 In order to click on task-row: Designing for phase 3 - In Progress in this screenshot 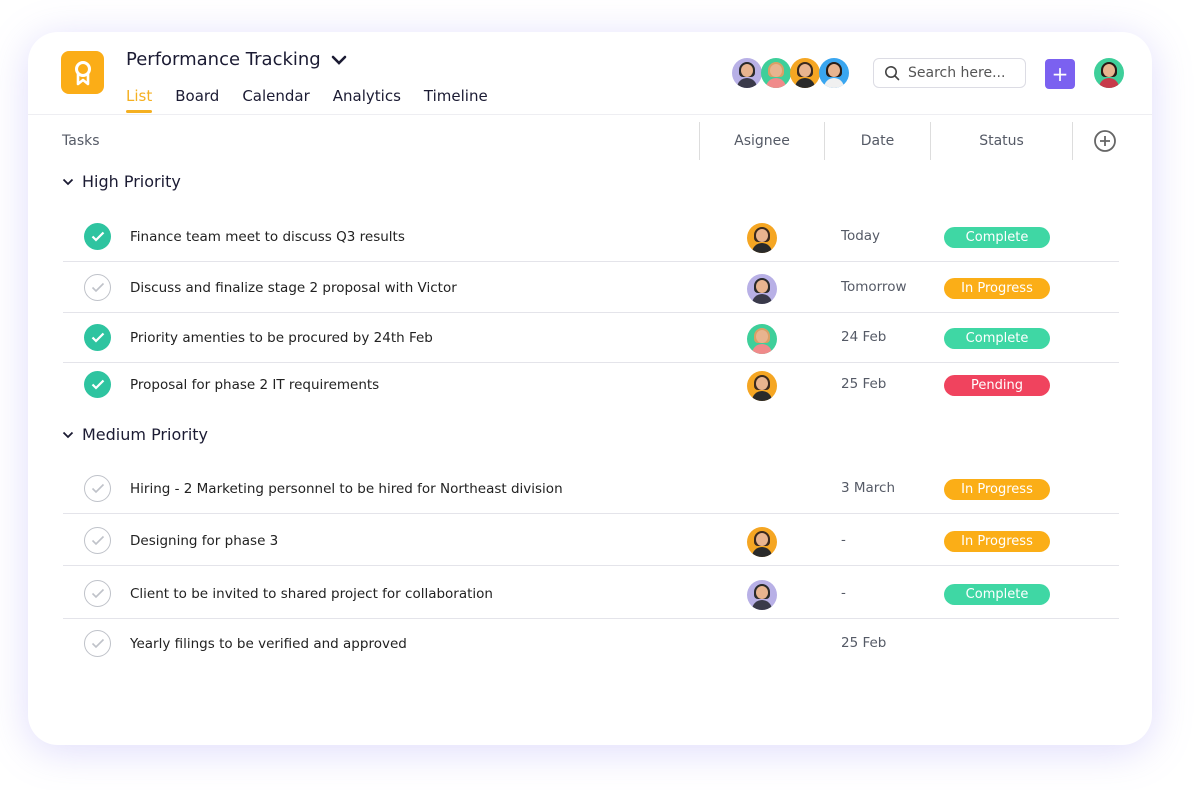, I will do `click(591, 541)`.